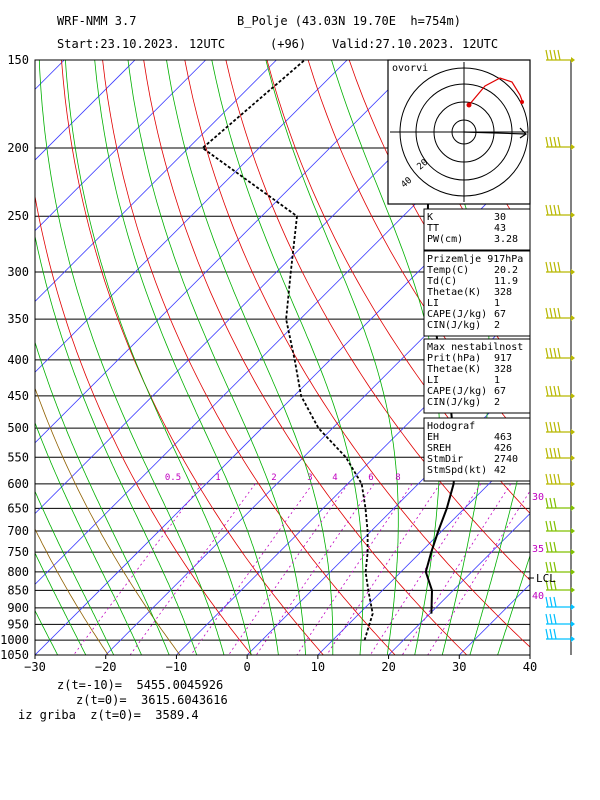 Image resolution: width=600 pixels, height=800 pixels. Describe the element at coordinates (530, 667) in the screenshot. I see `temp-tick-label-40: 40` at that location.